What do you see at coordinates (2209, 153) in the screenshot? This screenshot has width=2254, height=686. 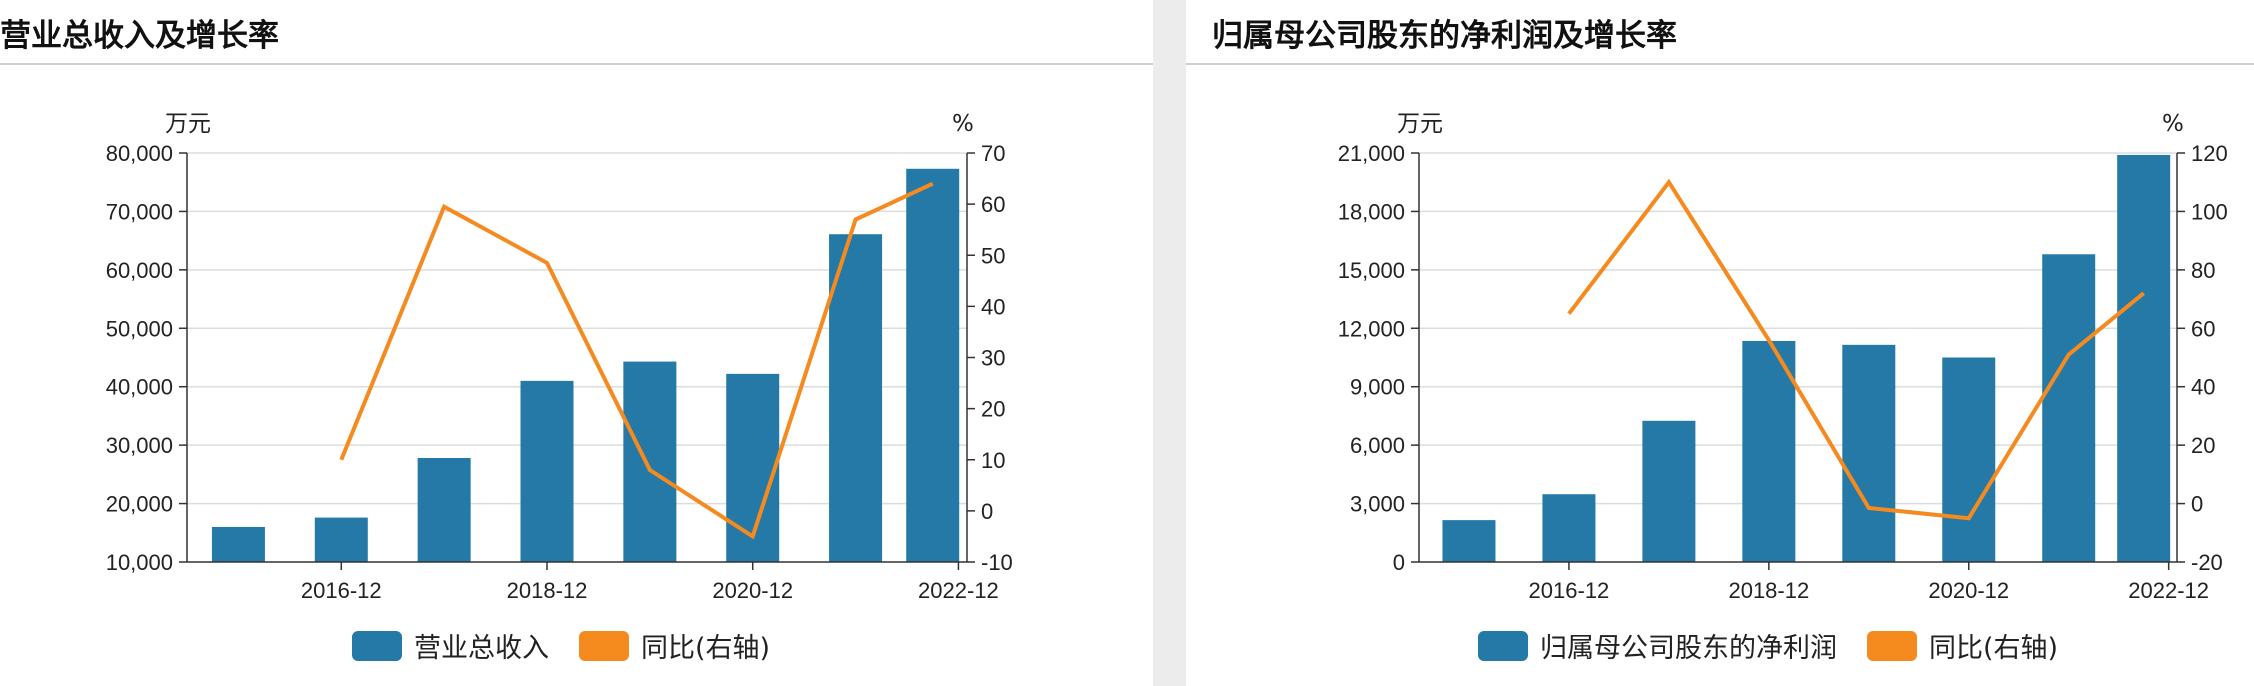 I see `right-axis-tick-label: 120` at bounding box center [2209, 153].